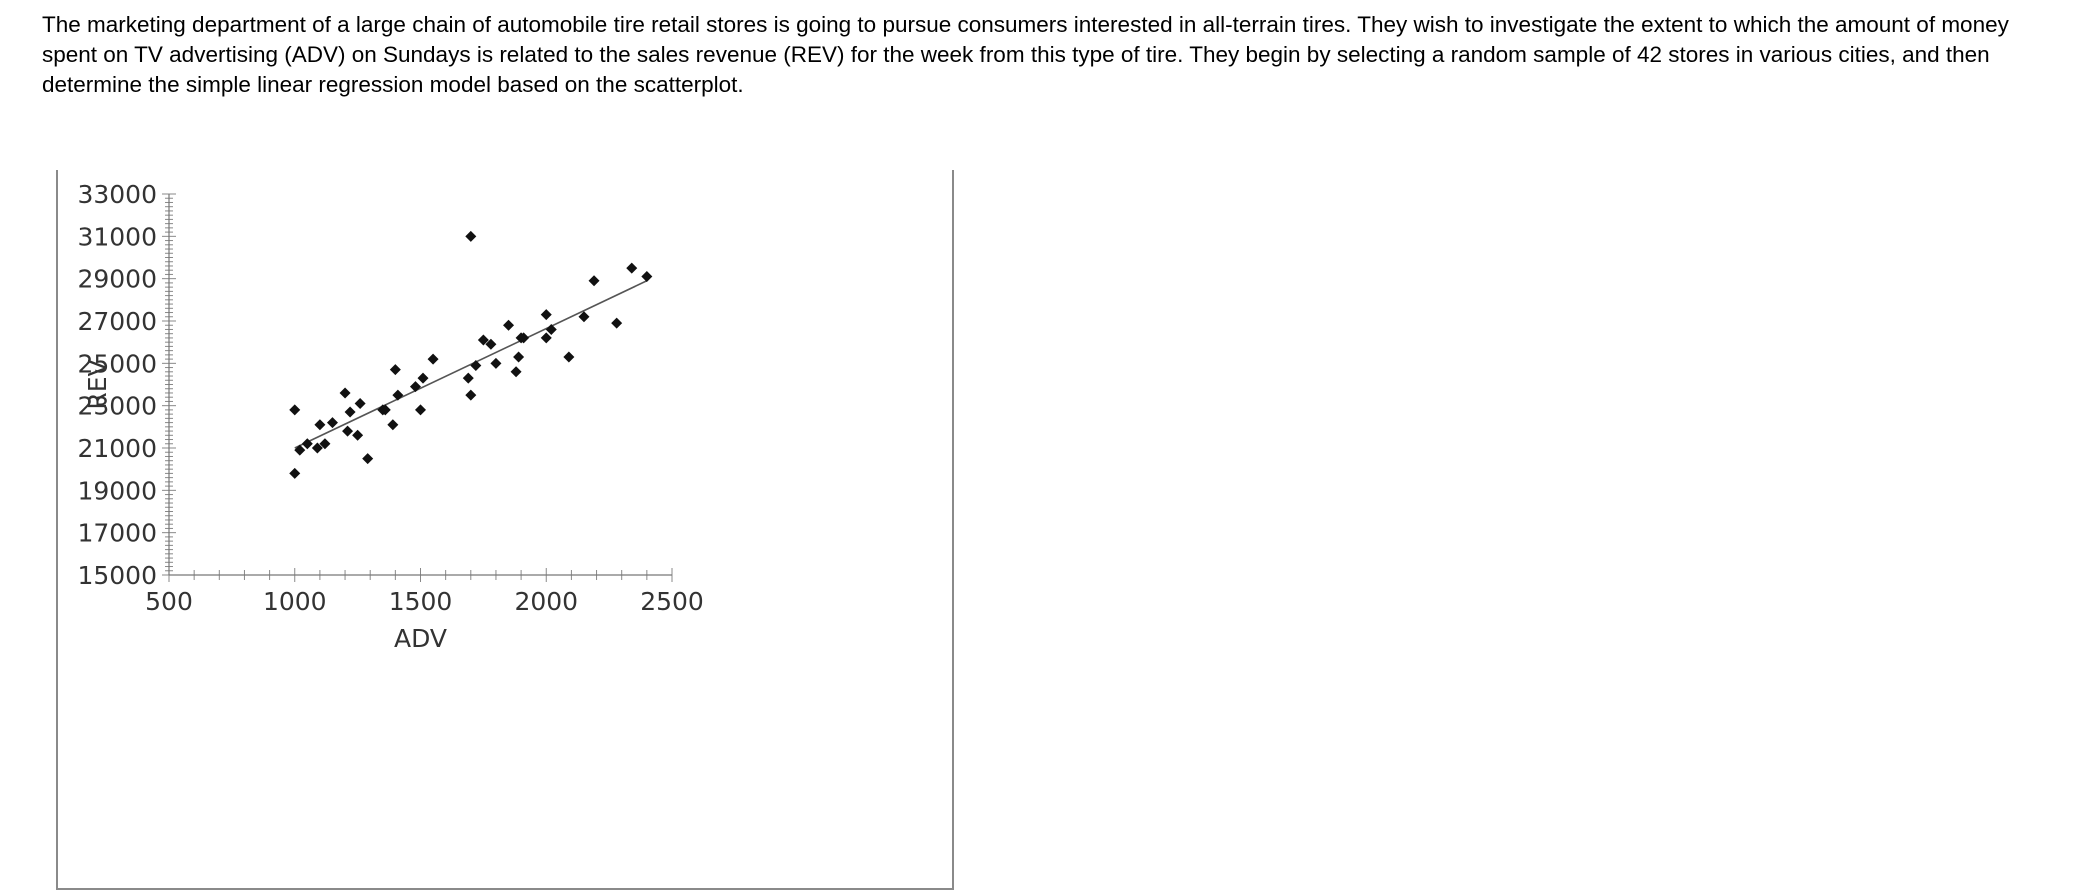  What do you see at coordinates (97, 384) in the screenshot?
I see `y-axis-title: REV` at bounding box center [97, 384].